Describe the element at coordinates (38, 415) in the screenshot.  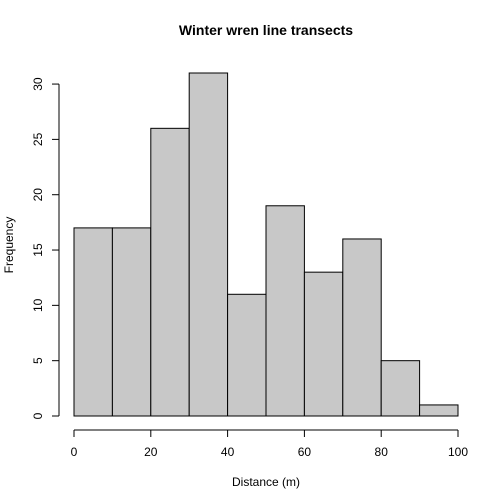
I see `y-tick-label: 0` at that location.